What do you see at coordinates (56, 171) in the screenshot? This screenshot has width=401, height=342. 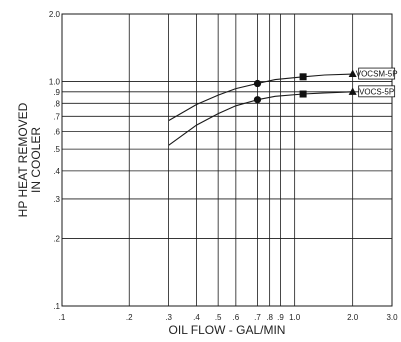 I see `y-tick-label: .4` at bounding box center [56, 171].